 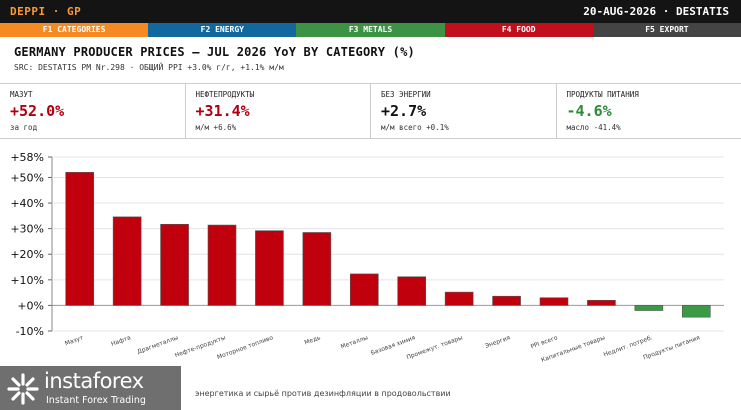 What do you see at coordinates (74, 340) in the screenshot?
I see `x-tick-label: Мазут` at bounding box center [74, 340].